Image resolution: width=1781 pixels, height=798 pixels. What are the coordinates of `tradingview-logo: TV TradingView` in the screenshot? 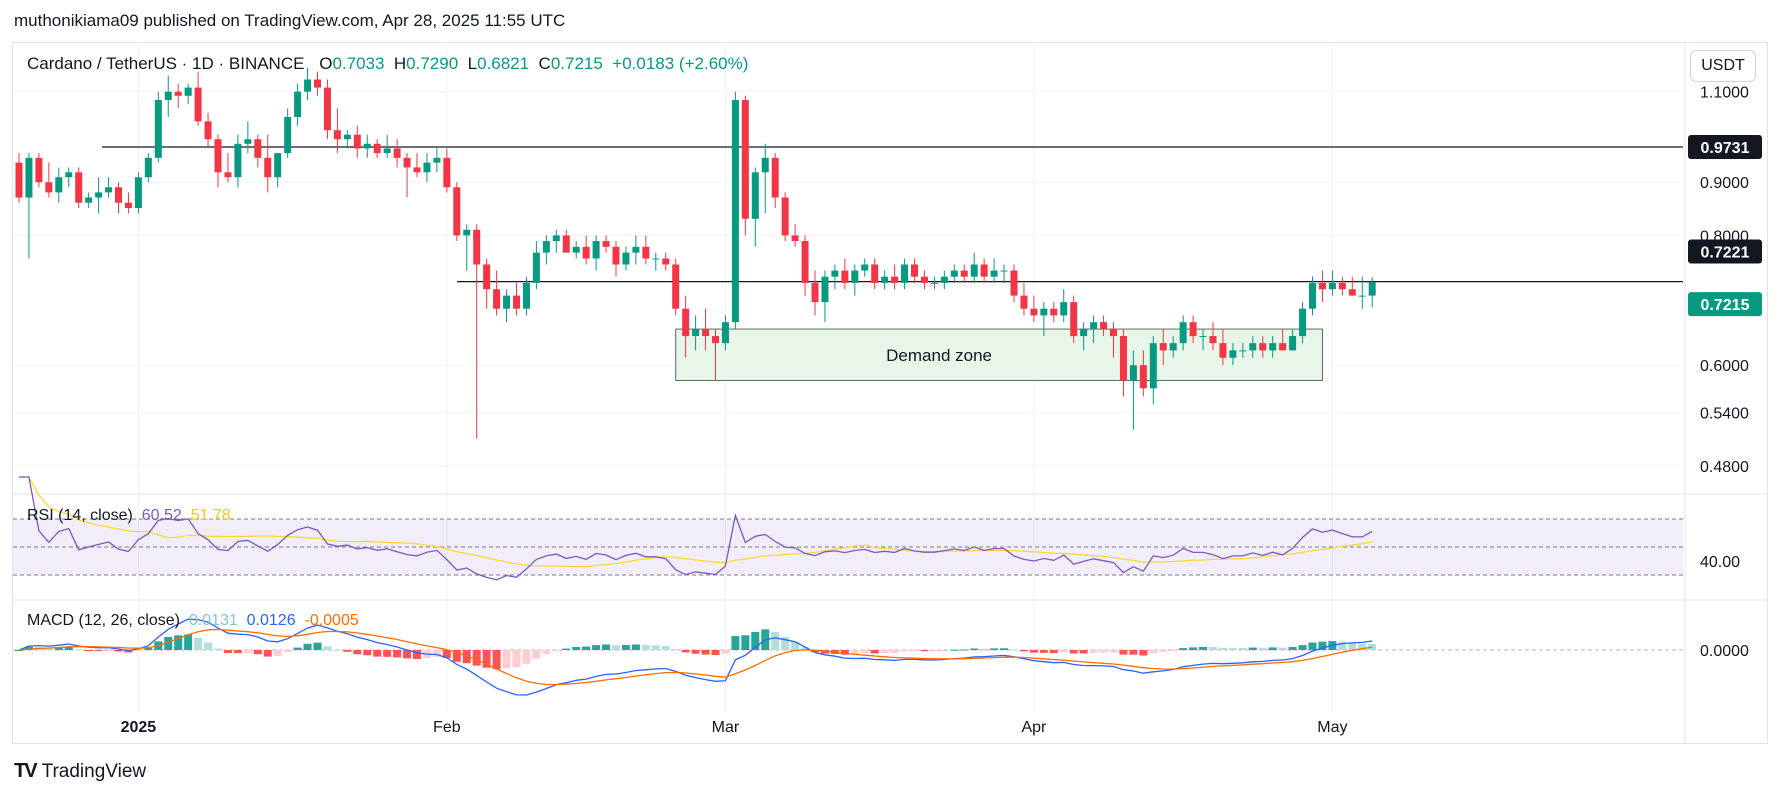 It's located at (80, 771).